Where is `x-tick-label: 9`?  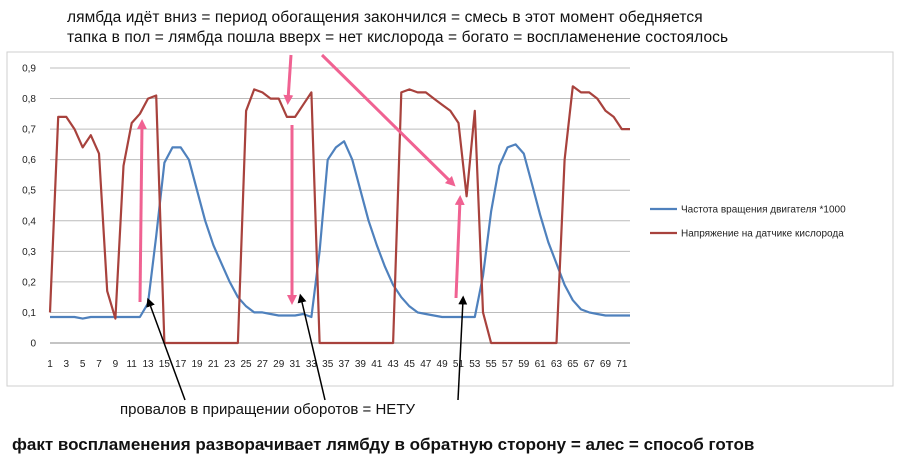
x-tick-label: 9 is located at coordinates (116, 364).